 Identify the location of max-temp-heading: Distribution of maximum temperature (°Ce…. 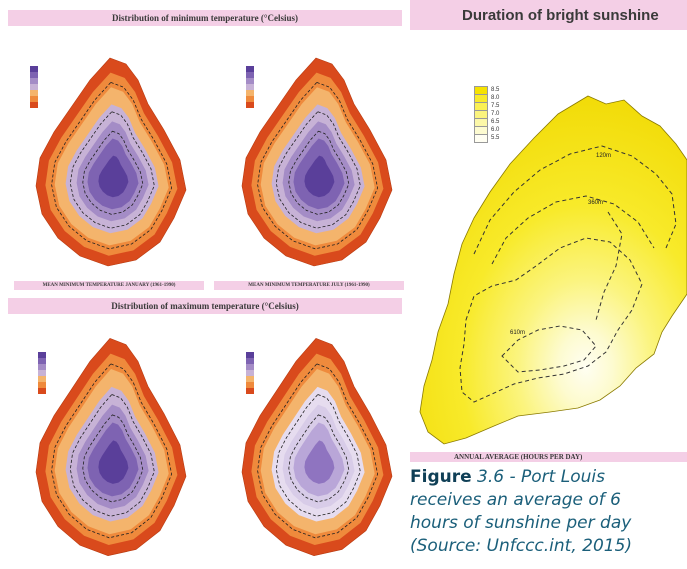
(205, 306).